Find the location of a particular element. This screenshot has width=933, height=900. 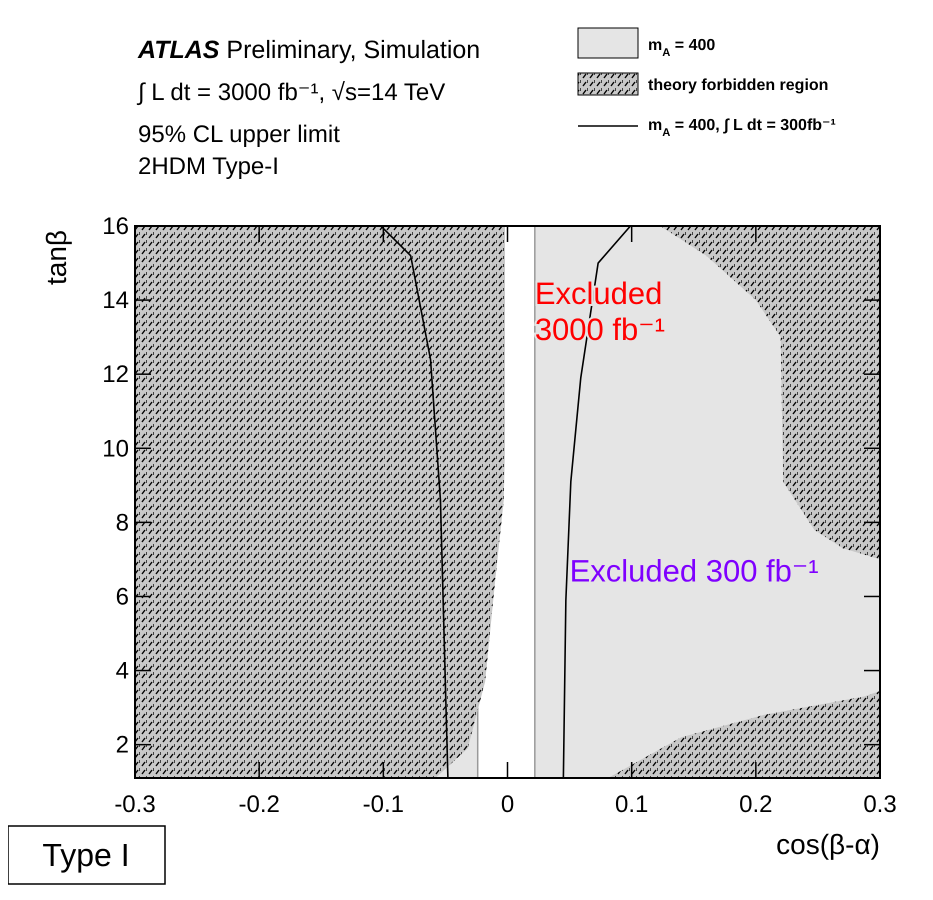

x-tick-label: -0.2 is located at coordinates (259, 804).